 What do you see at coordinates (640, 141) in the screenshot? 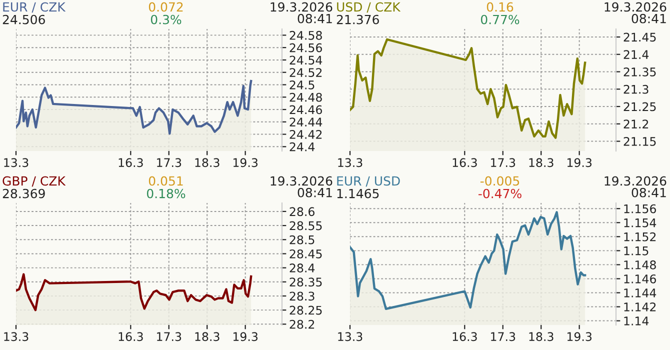
I see `y-tick-label: 21.15` at bounding box center [640, 141].